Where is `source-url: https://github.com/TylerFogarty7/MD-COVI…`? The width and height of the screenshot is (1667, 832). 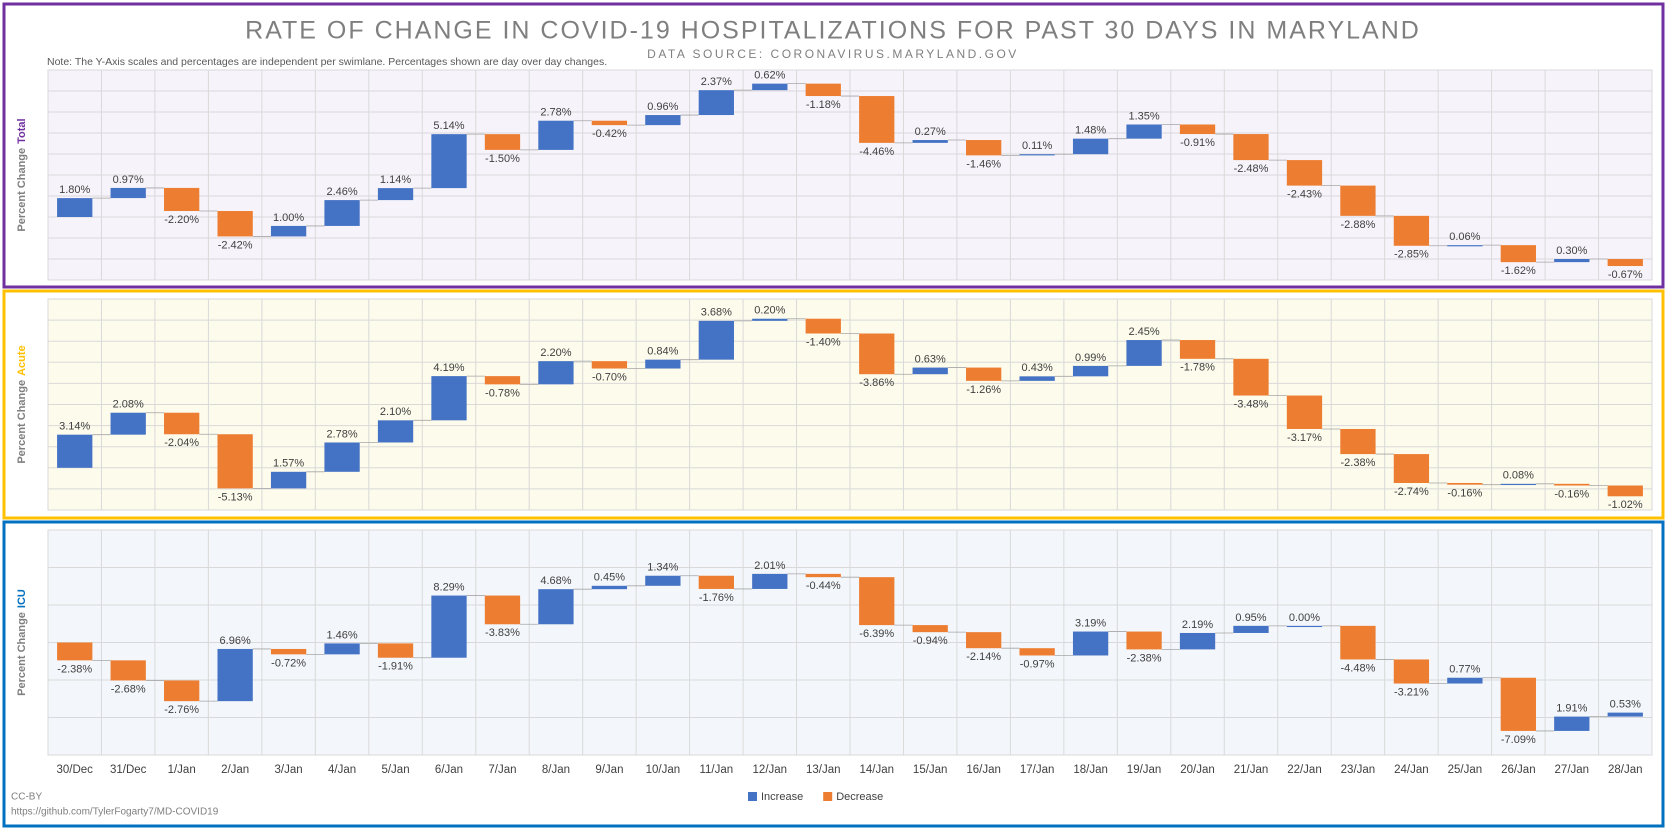
source-url: https://github.com/TylerFogarty7/MD-COVI… is located at coordinates (115, 812).